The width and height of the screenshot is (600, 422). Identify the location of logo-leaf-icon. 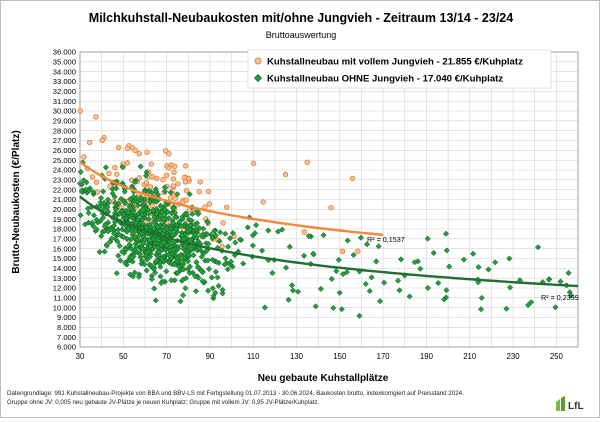
(560, 403).